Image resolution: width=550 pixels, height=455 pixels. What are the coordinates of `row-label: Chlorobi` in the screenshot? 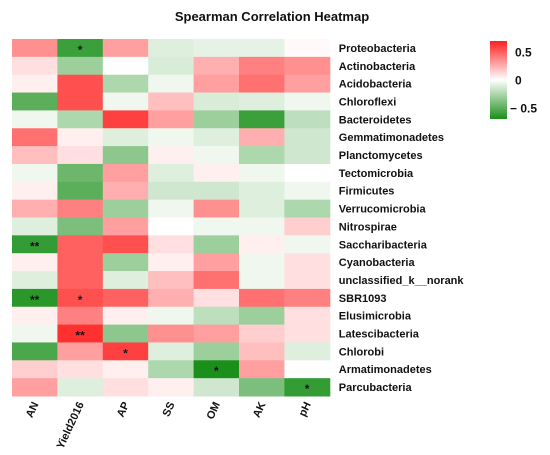 It's located at (361, 352).